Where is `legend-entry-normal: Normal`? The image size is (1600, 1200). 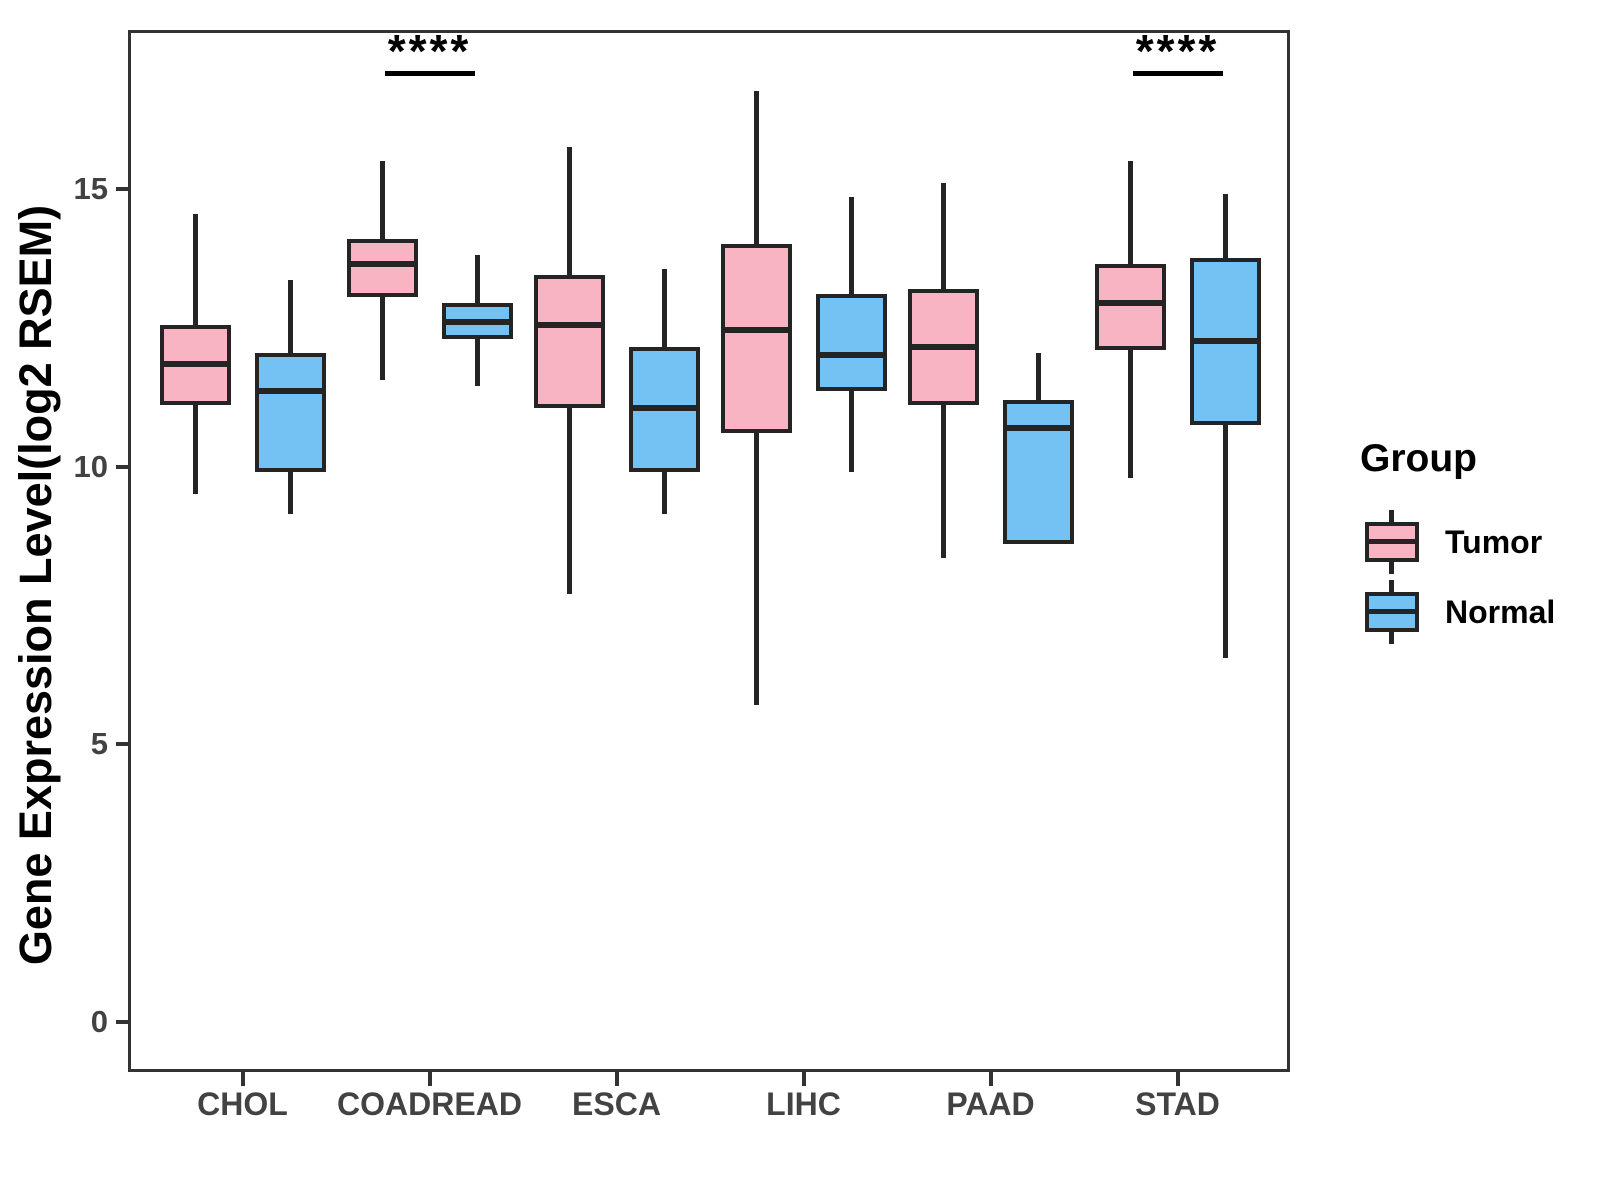 legend-entry-normal: Normal is located at coordinates (1482, 612).